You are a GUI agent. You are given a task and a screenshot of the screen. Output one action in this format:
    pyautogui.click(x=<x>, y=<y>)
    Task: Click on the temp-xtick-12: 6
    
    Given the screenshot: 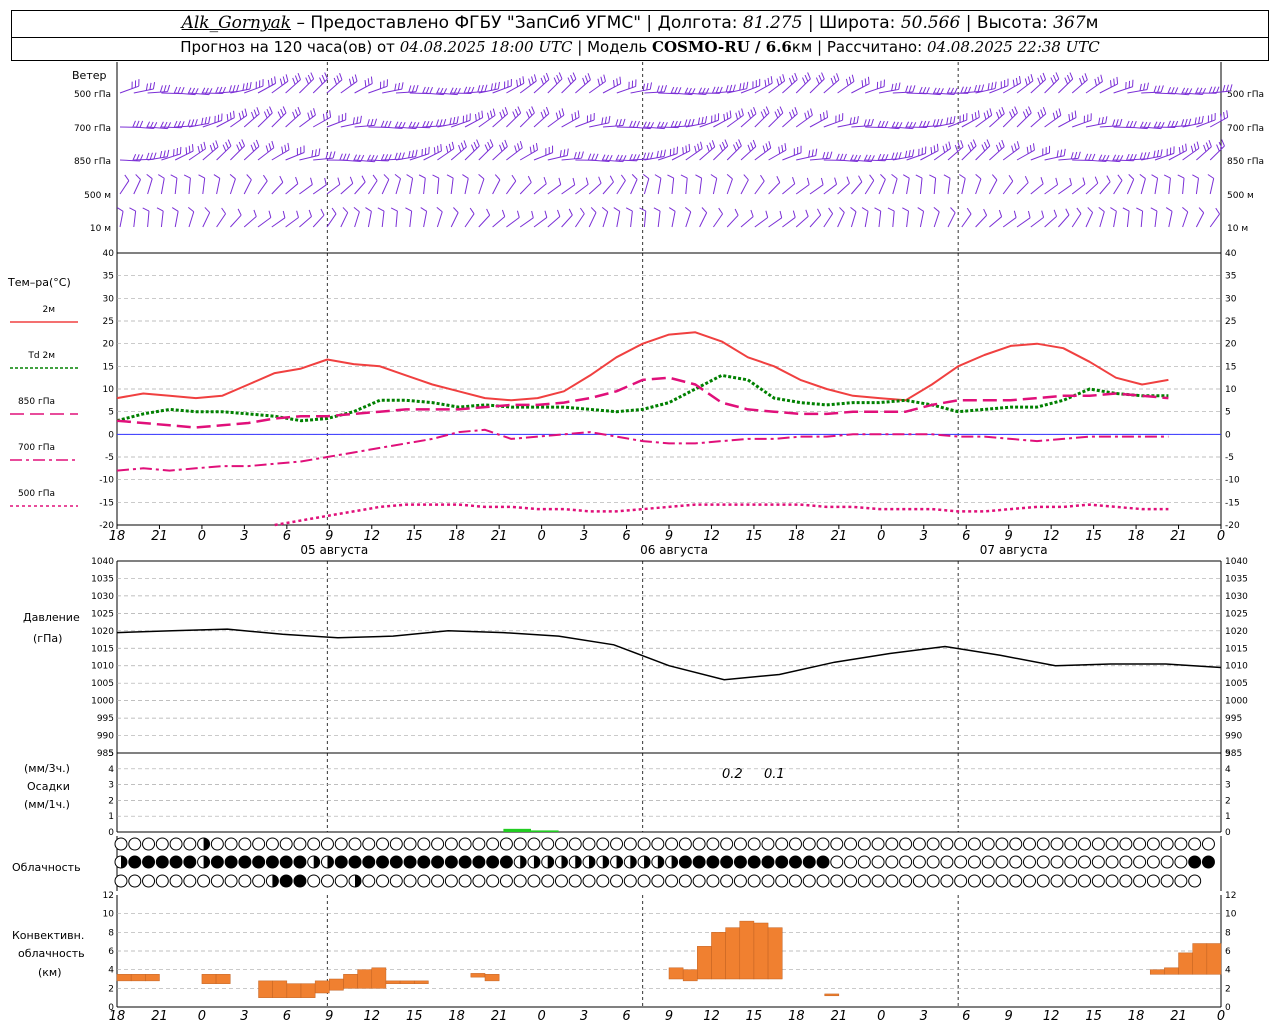 What is the action you would take?
    pyautogui.click(x=626, y=536)
    